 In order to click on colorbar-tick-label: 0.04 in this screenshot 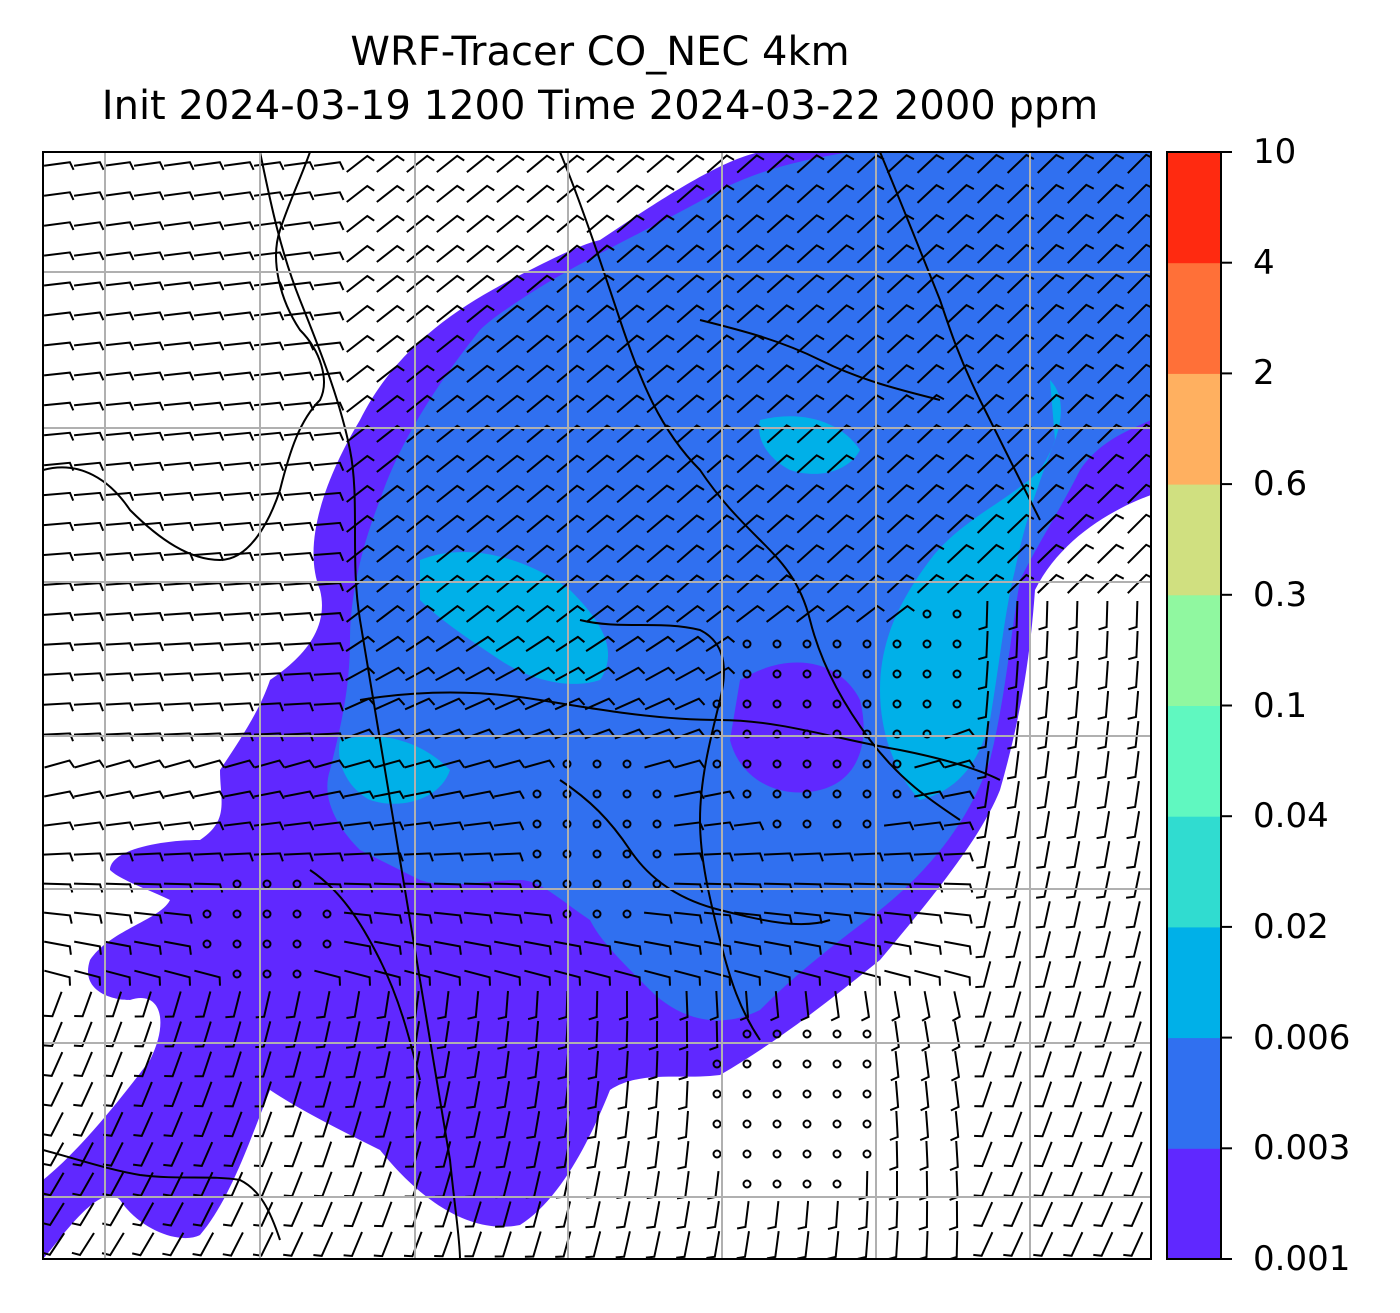, I will do `click(1291, 816)`.